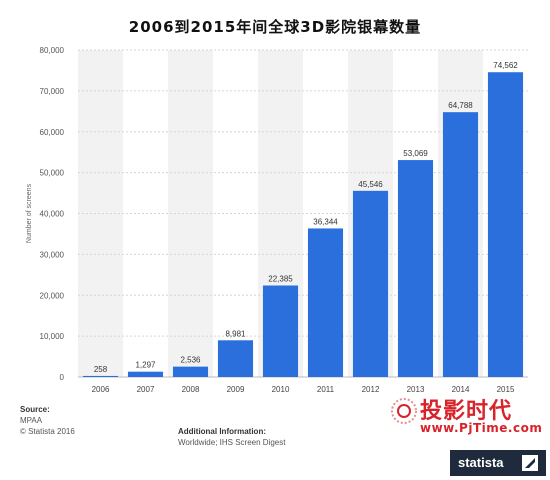  Describe the element at coordinates (222, 431) in the screenshot. I see `additional-info-heading: Additional Information:` at that location.